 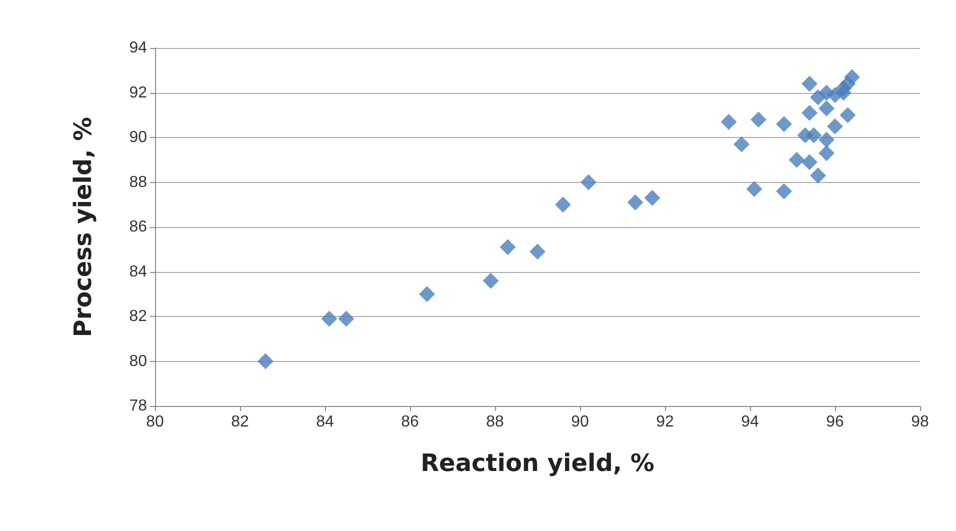 What do you see at coordinates (580, 422) in the screenshot?
I see `x-tick-label: 90` at bounding box center [580, 422].